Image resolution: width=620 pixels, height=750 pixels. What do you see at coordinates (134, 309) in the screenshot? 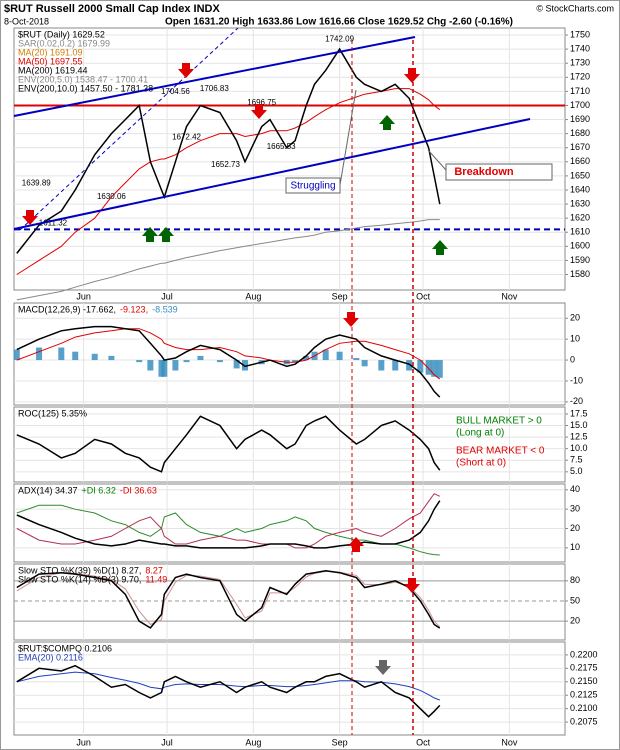
I see `legend-entry: -9.123,` at bounding box center [134, 309].